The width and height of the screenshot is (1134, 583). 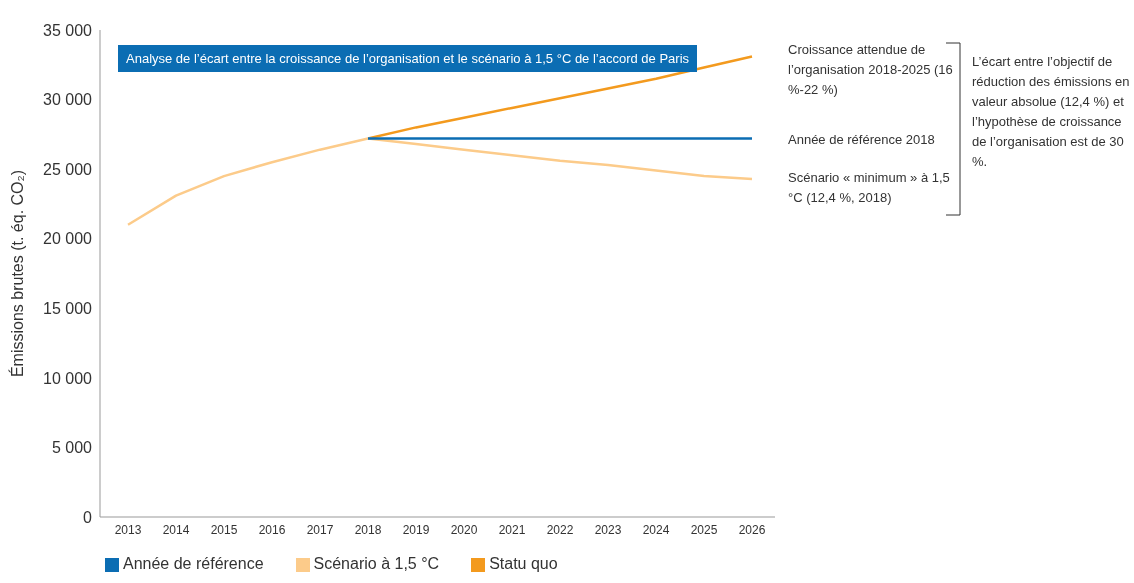 I want to click on y-tick-label: 30 000, so click(x=68, y=100).